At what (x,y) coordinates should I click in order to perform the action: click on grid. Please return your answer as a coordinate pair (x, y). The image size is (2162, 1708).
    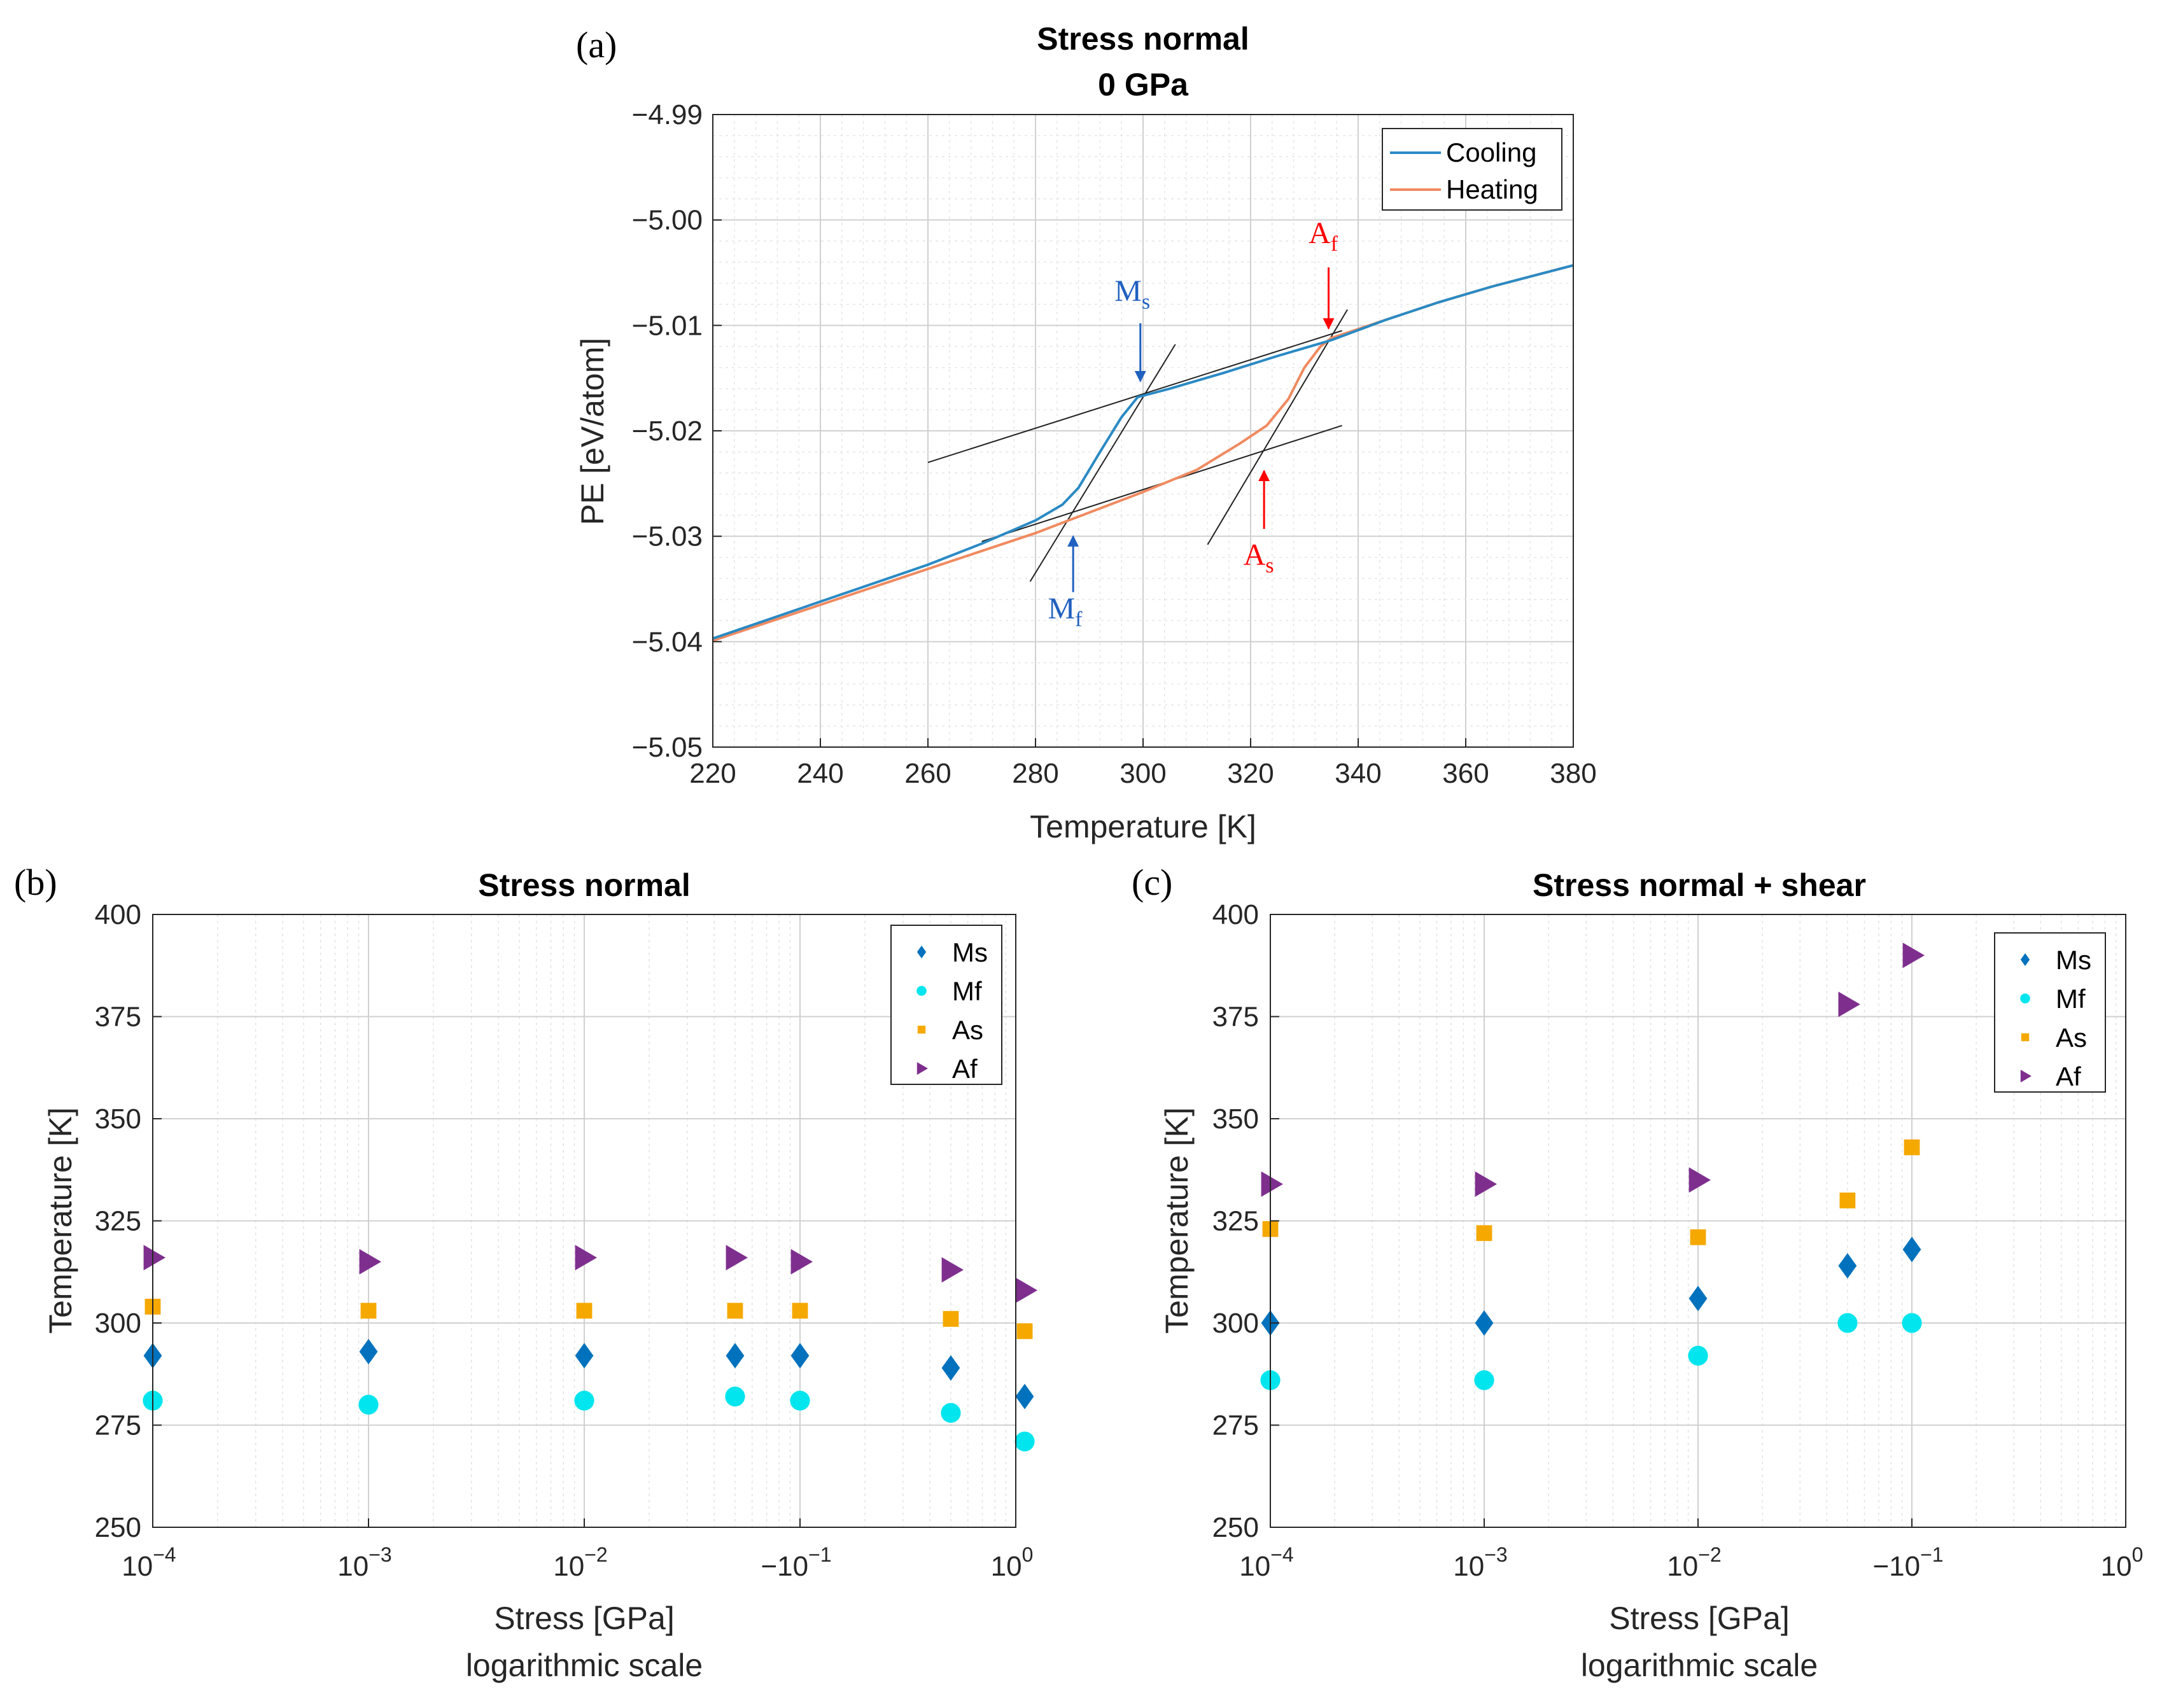
    Looking at the image, I should click on (1143, 431).